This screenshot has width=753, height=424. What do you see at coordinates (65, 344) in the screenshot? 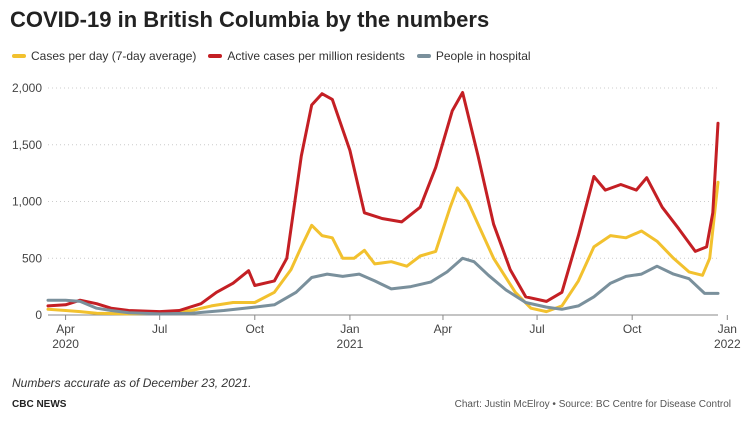
I see `x-tick-year-label: 2020` at bounding box center [65, 344].